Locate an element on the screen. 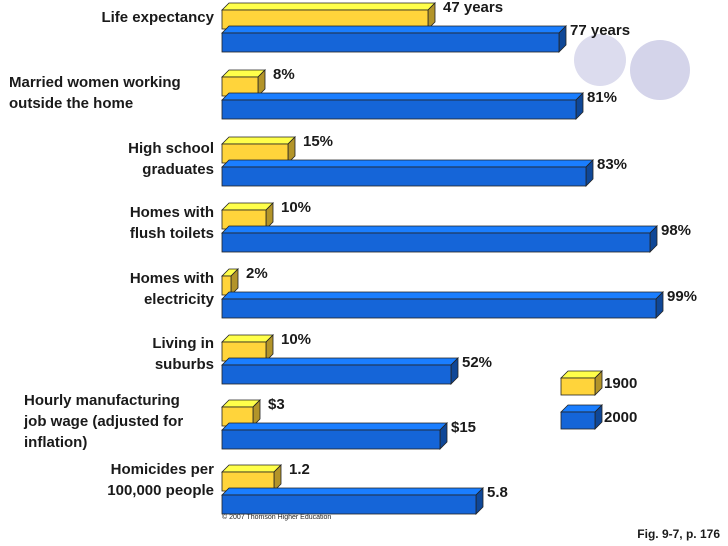 The image size is (728, 546). value-label-2000: $15 is located at coordinates (463, 427).